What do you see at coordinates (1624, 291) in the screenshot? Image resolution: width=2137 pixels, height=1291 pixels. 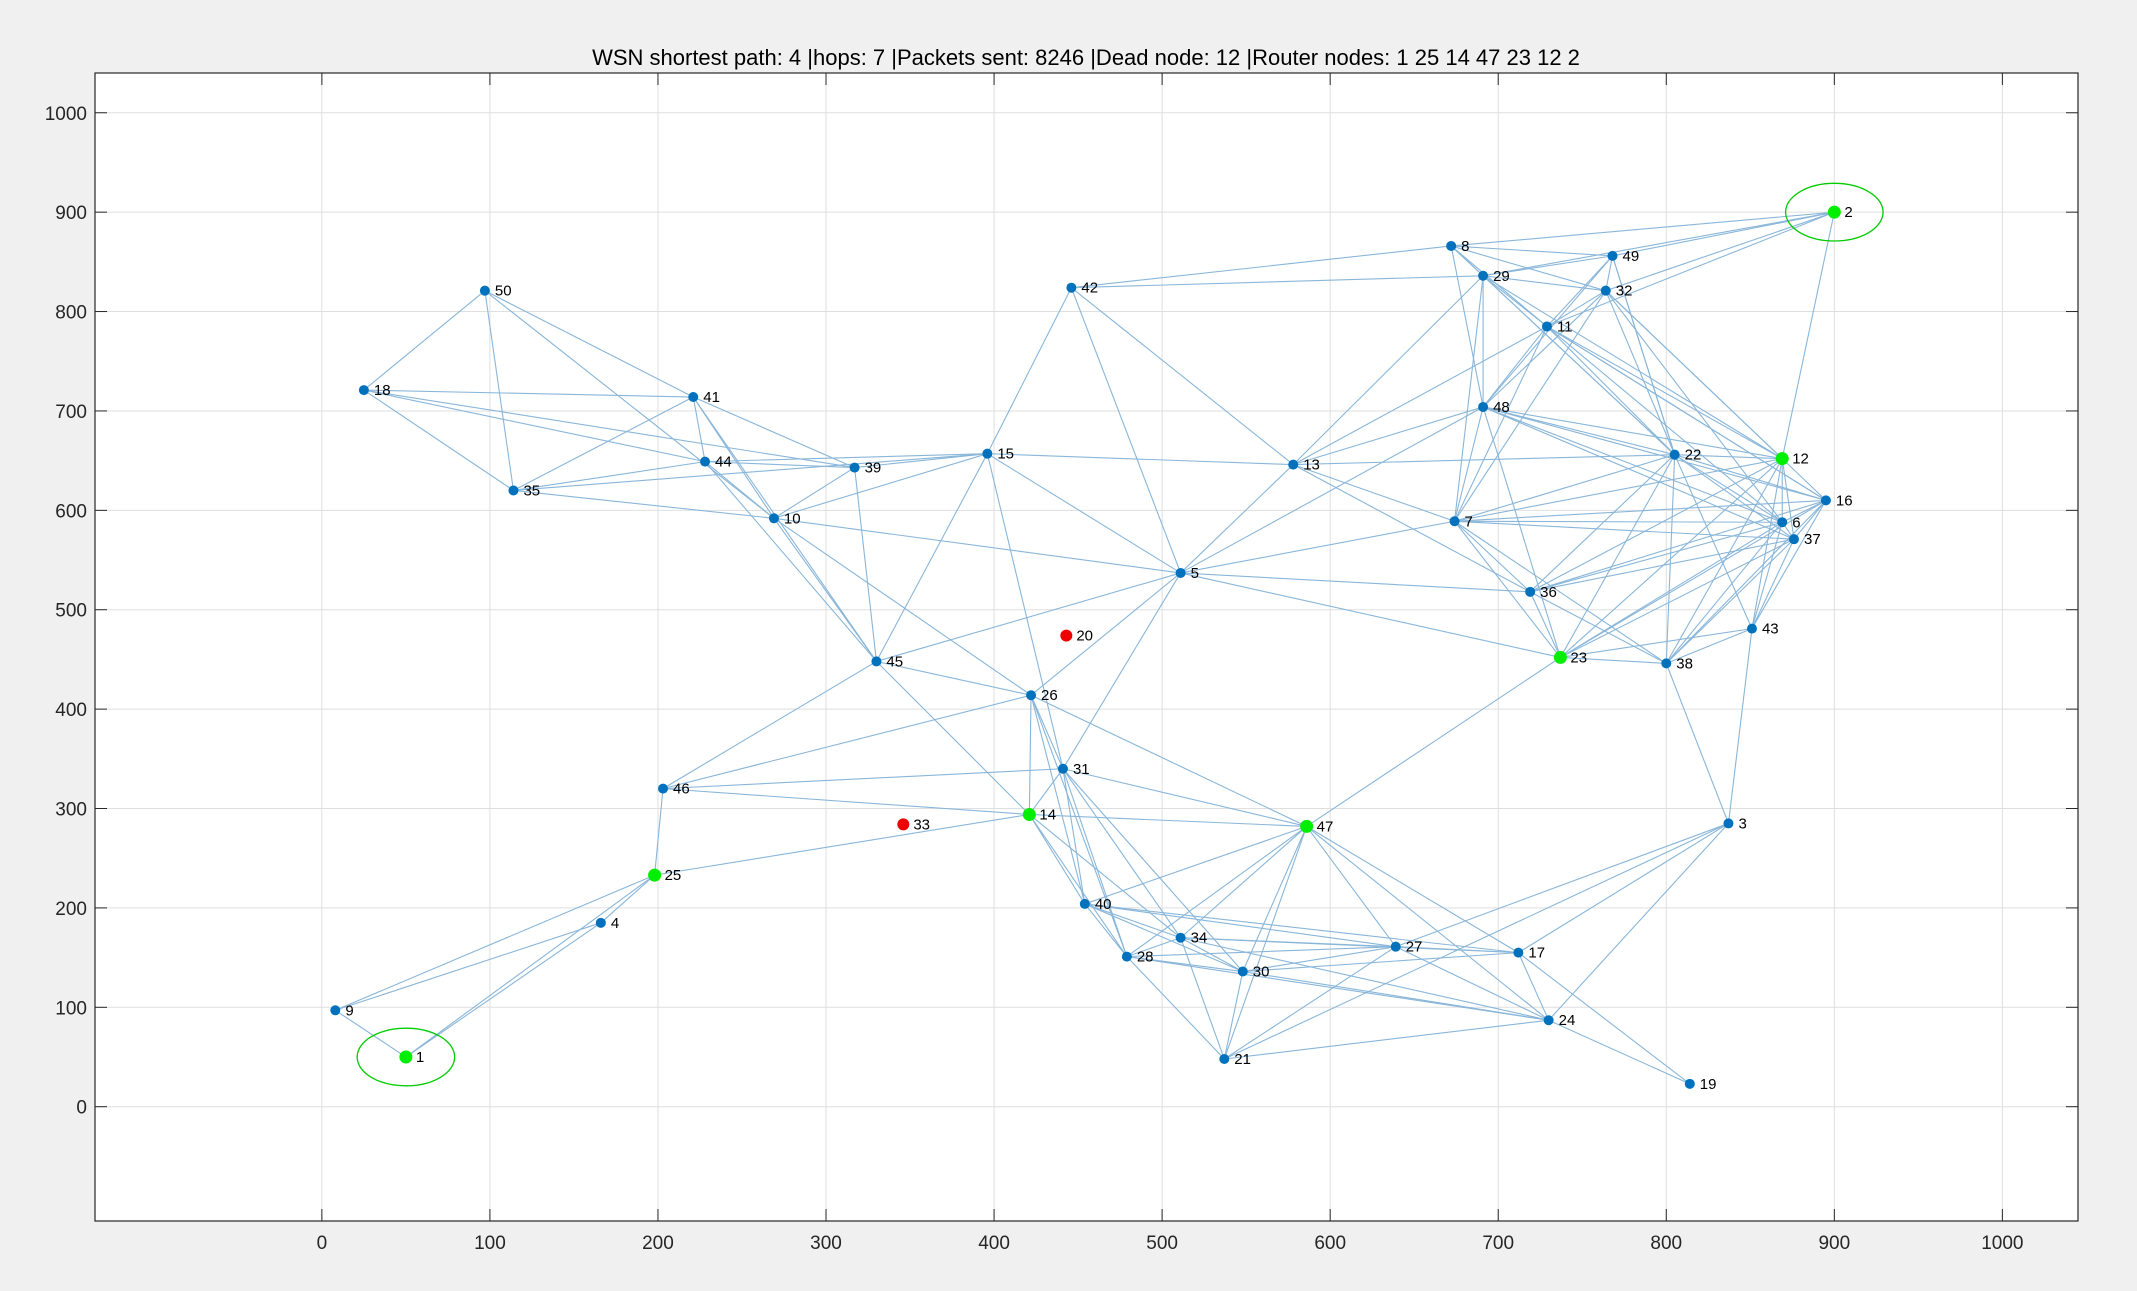 I see `node-label-32: 32` at bounding box center [1624, 291].